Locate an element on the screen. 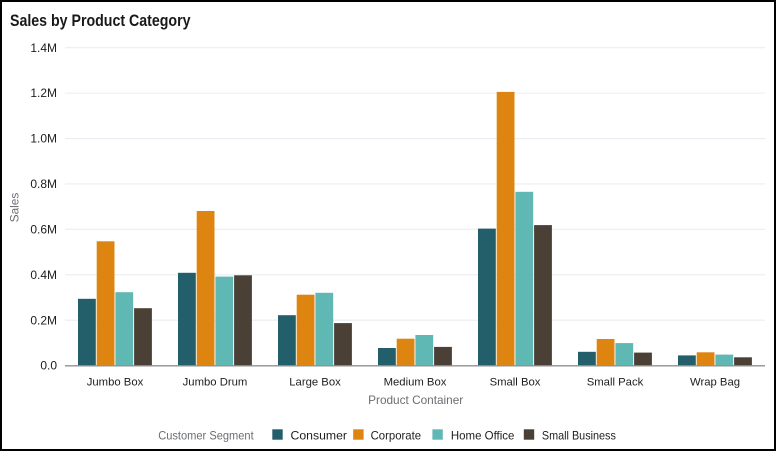 The image size is (776, 451). svg-text: Small Business is located at coordinates (579, 435).